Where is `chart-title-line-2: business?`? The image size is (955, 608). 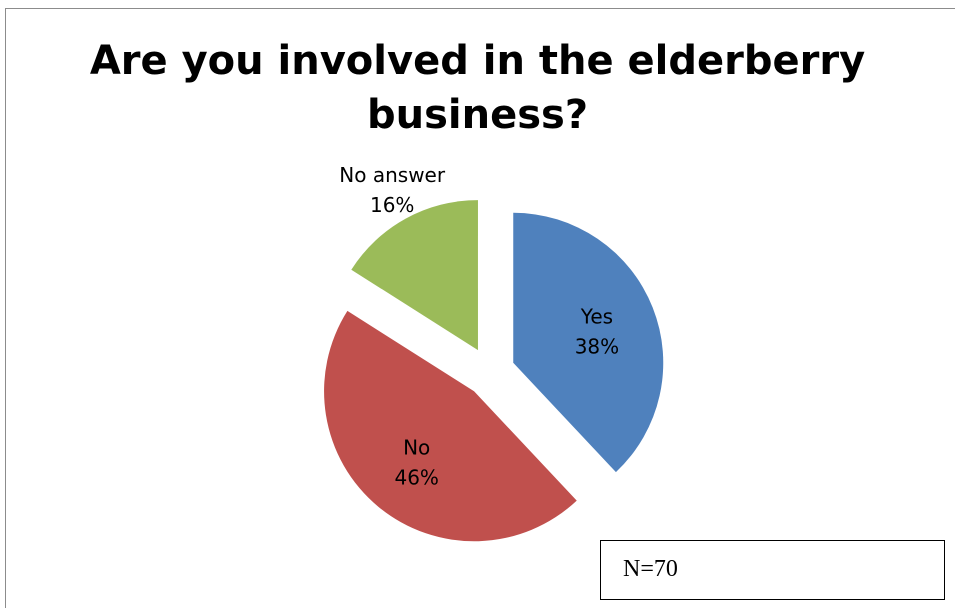
chart-title-line-2: business? is located at coordinates (477, 115).